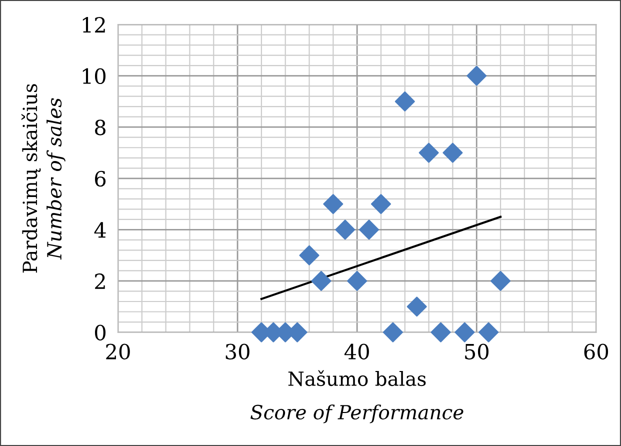 The width and height of the screenshot is (621, 446). I want to click on x-tick-label: 60, so click(596, 352).